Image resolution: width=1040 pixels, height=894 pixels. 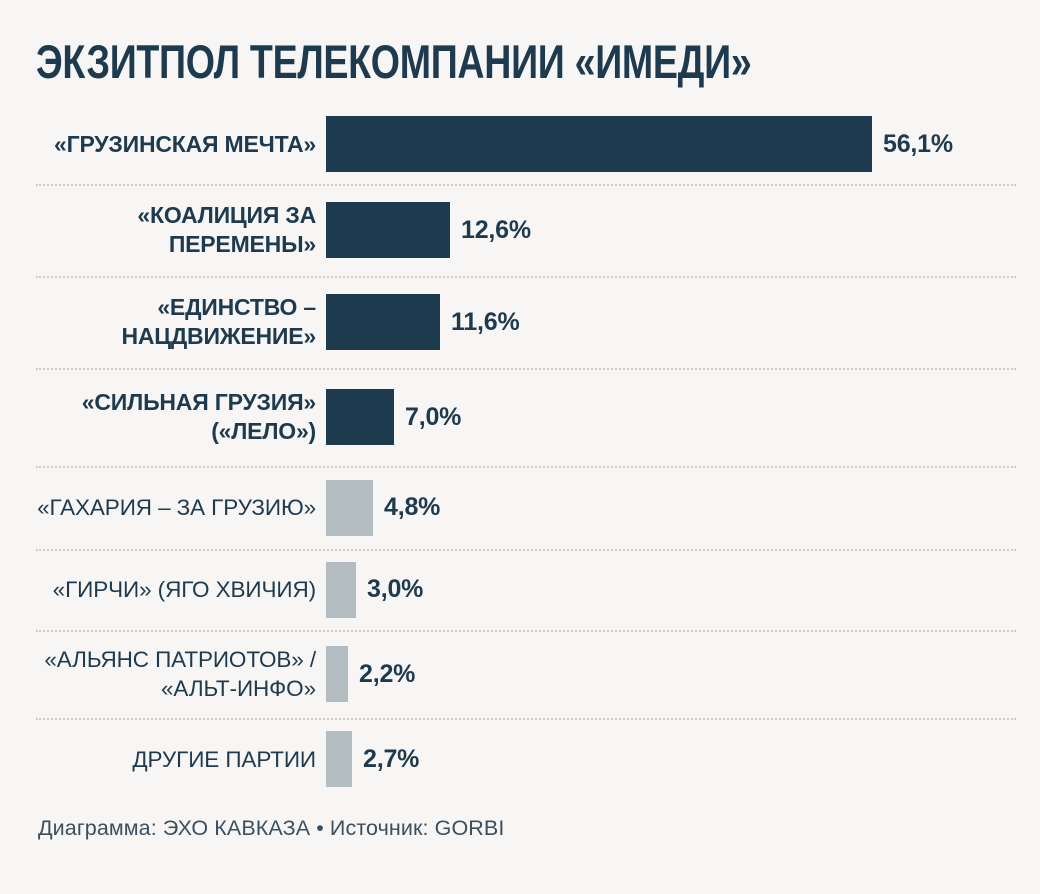 What do you see at coordinates (683, 230) in the screenshot?
I see `bar-track: 12,6%` at bounding box center [683, 230].